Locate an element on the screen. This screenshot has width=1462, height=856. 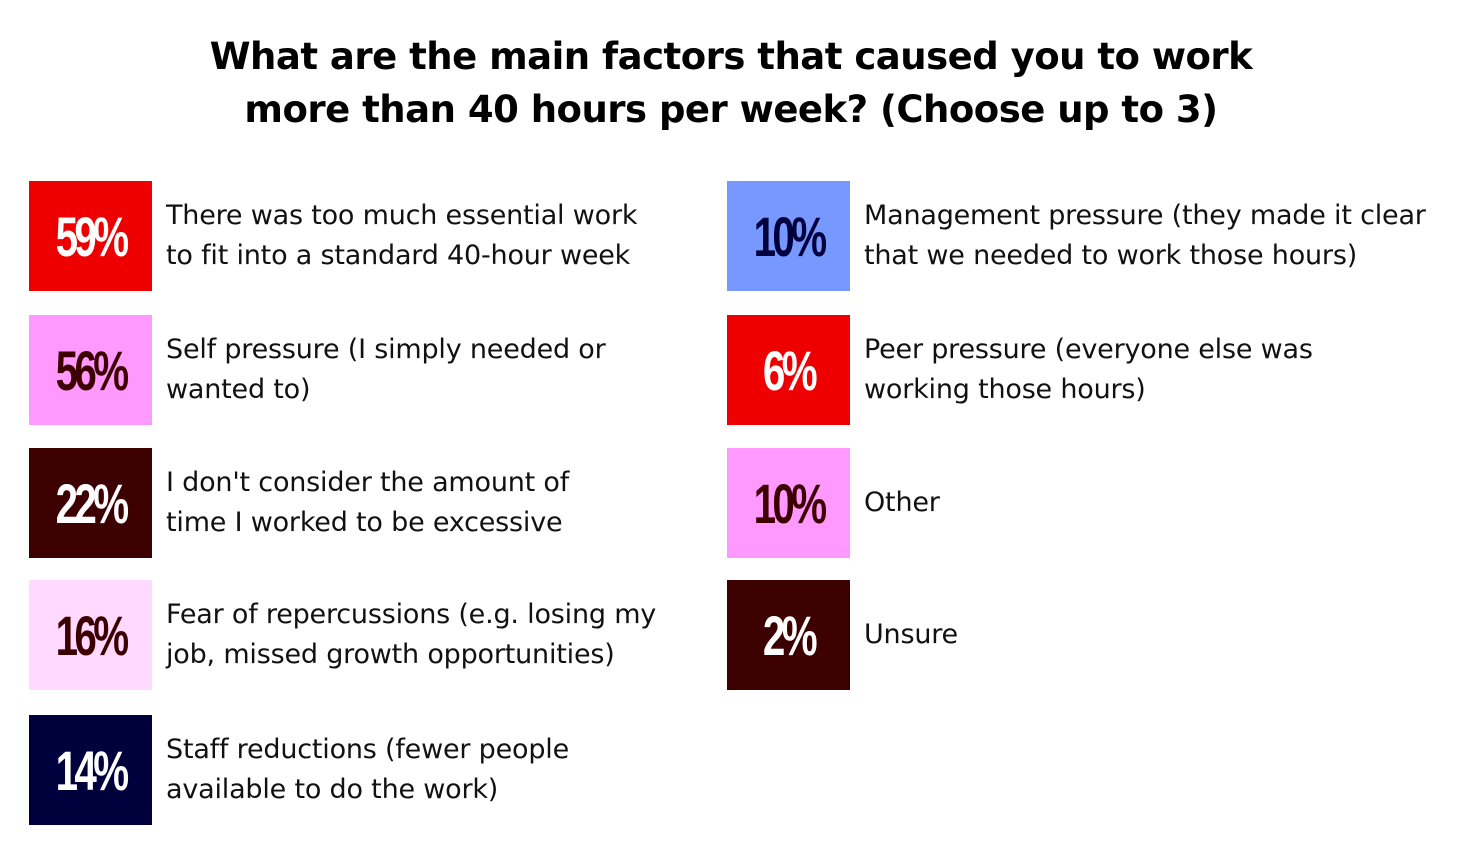
factor-row: 2% Unsure is located at coordinates (1087, 635).